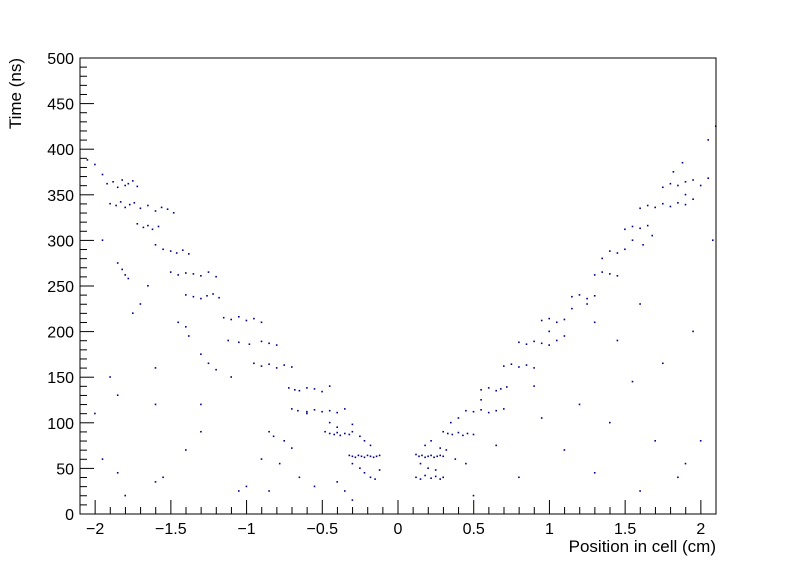 This screenshot has height=572, width=796. I want to click on y-tick-label: 0, so click(69, 515).